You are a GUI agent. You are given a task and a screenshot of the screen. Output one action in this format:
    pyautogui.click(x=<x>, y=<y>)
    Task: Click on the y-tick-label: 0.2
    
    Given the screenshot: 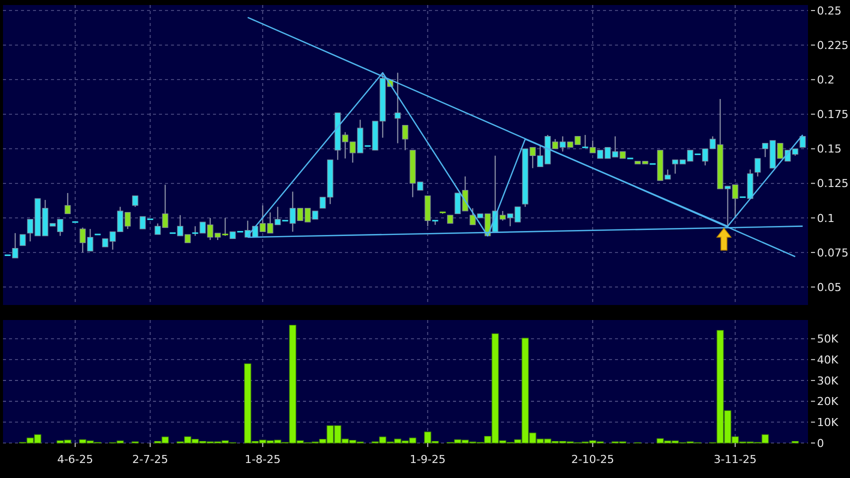 What is the action you would take?
    pyautogui.click(x=825, y=80)
    